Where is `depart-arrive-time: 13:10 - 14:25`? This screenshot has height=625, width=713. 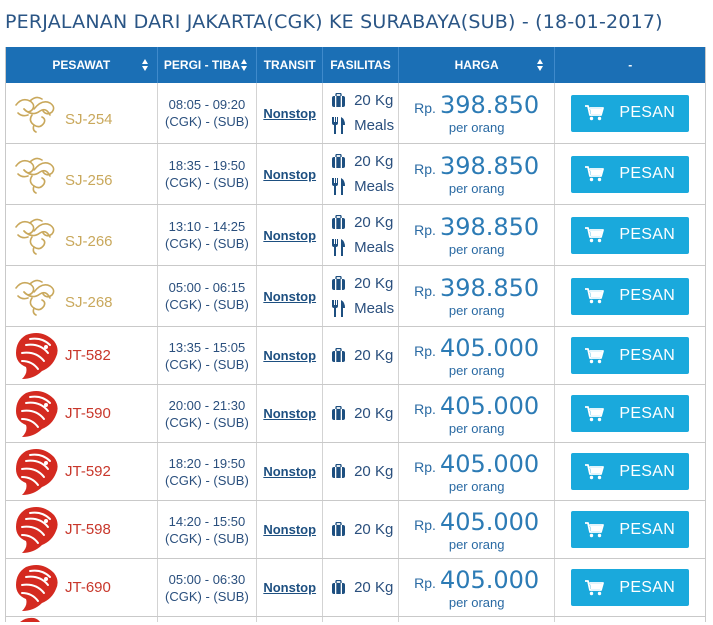 depart-arrive-time: 13:10 - 14:25 is located at coordinates (207, 226).